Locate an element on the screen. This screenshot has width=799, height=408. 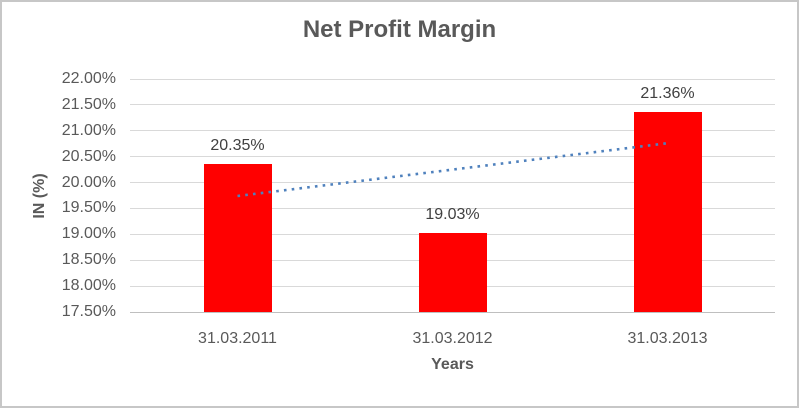
data-label: 19.03% is located at coordinates (452, 214).